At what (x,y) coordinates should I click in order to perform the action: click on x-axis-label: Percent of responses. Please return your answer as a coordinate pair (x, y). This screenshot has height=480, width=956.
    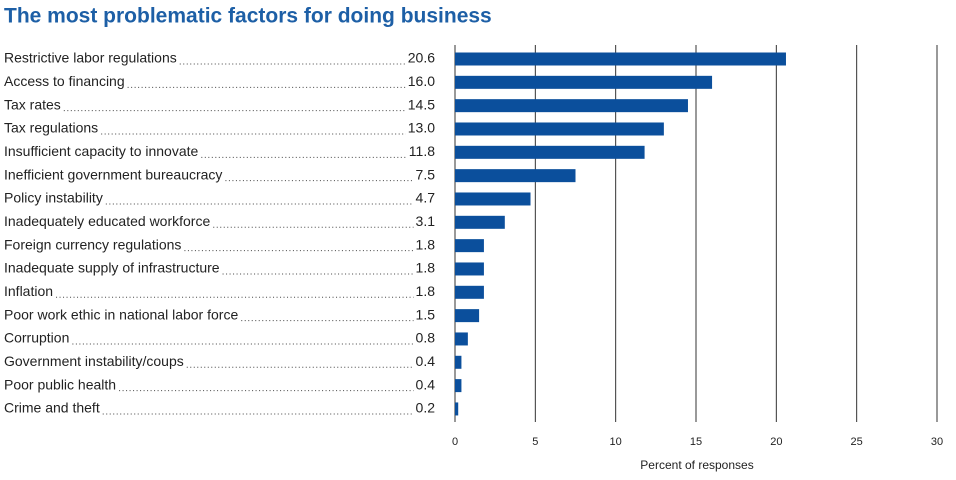
    Looking at the image, I should click on (696, 465).